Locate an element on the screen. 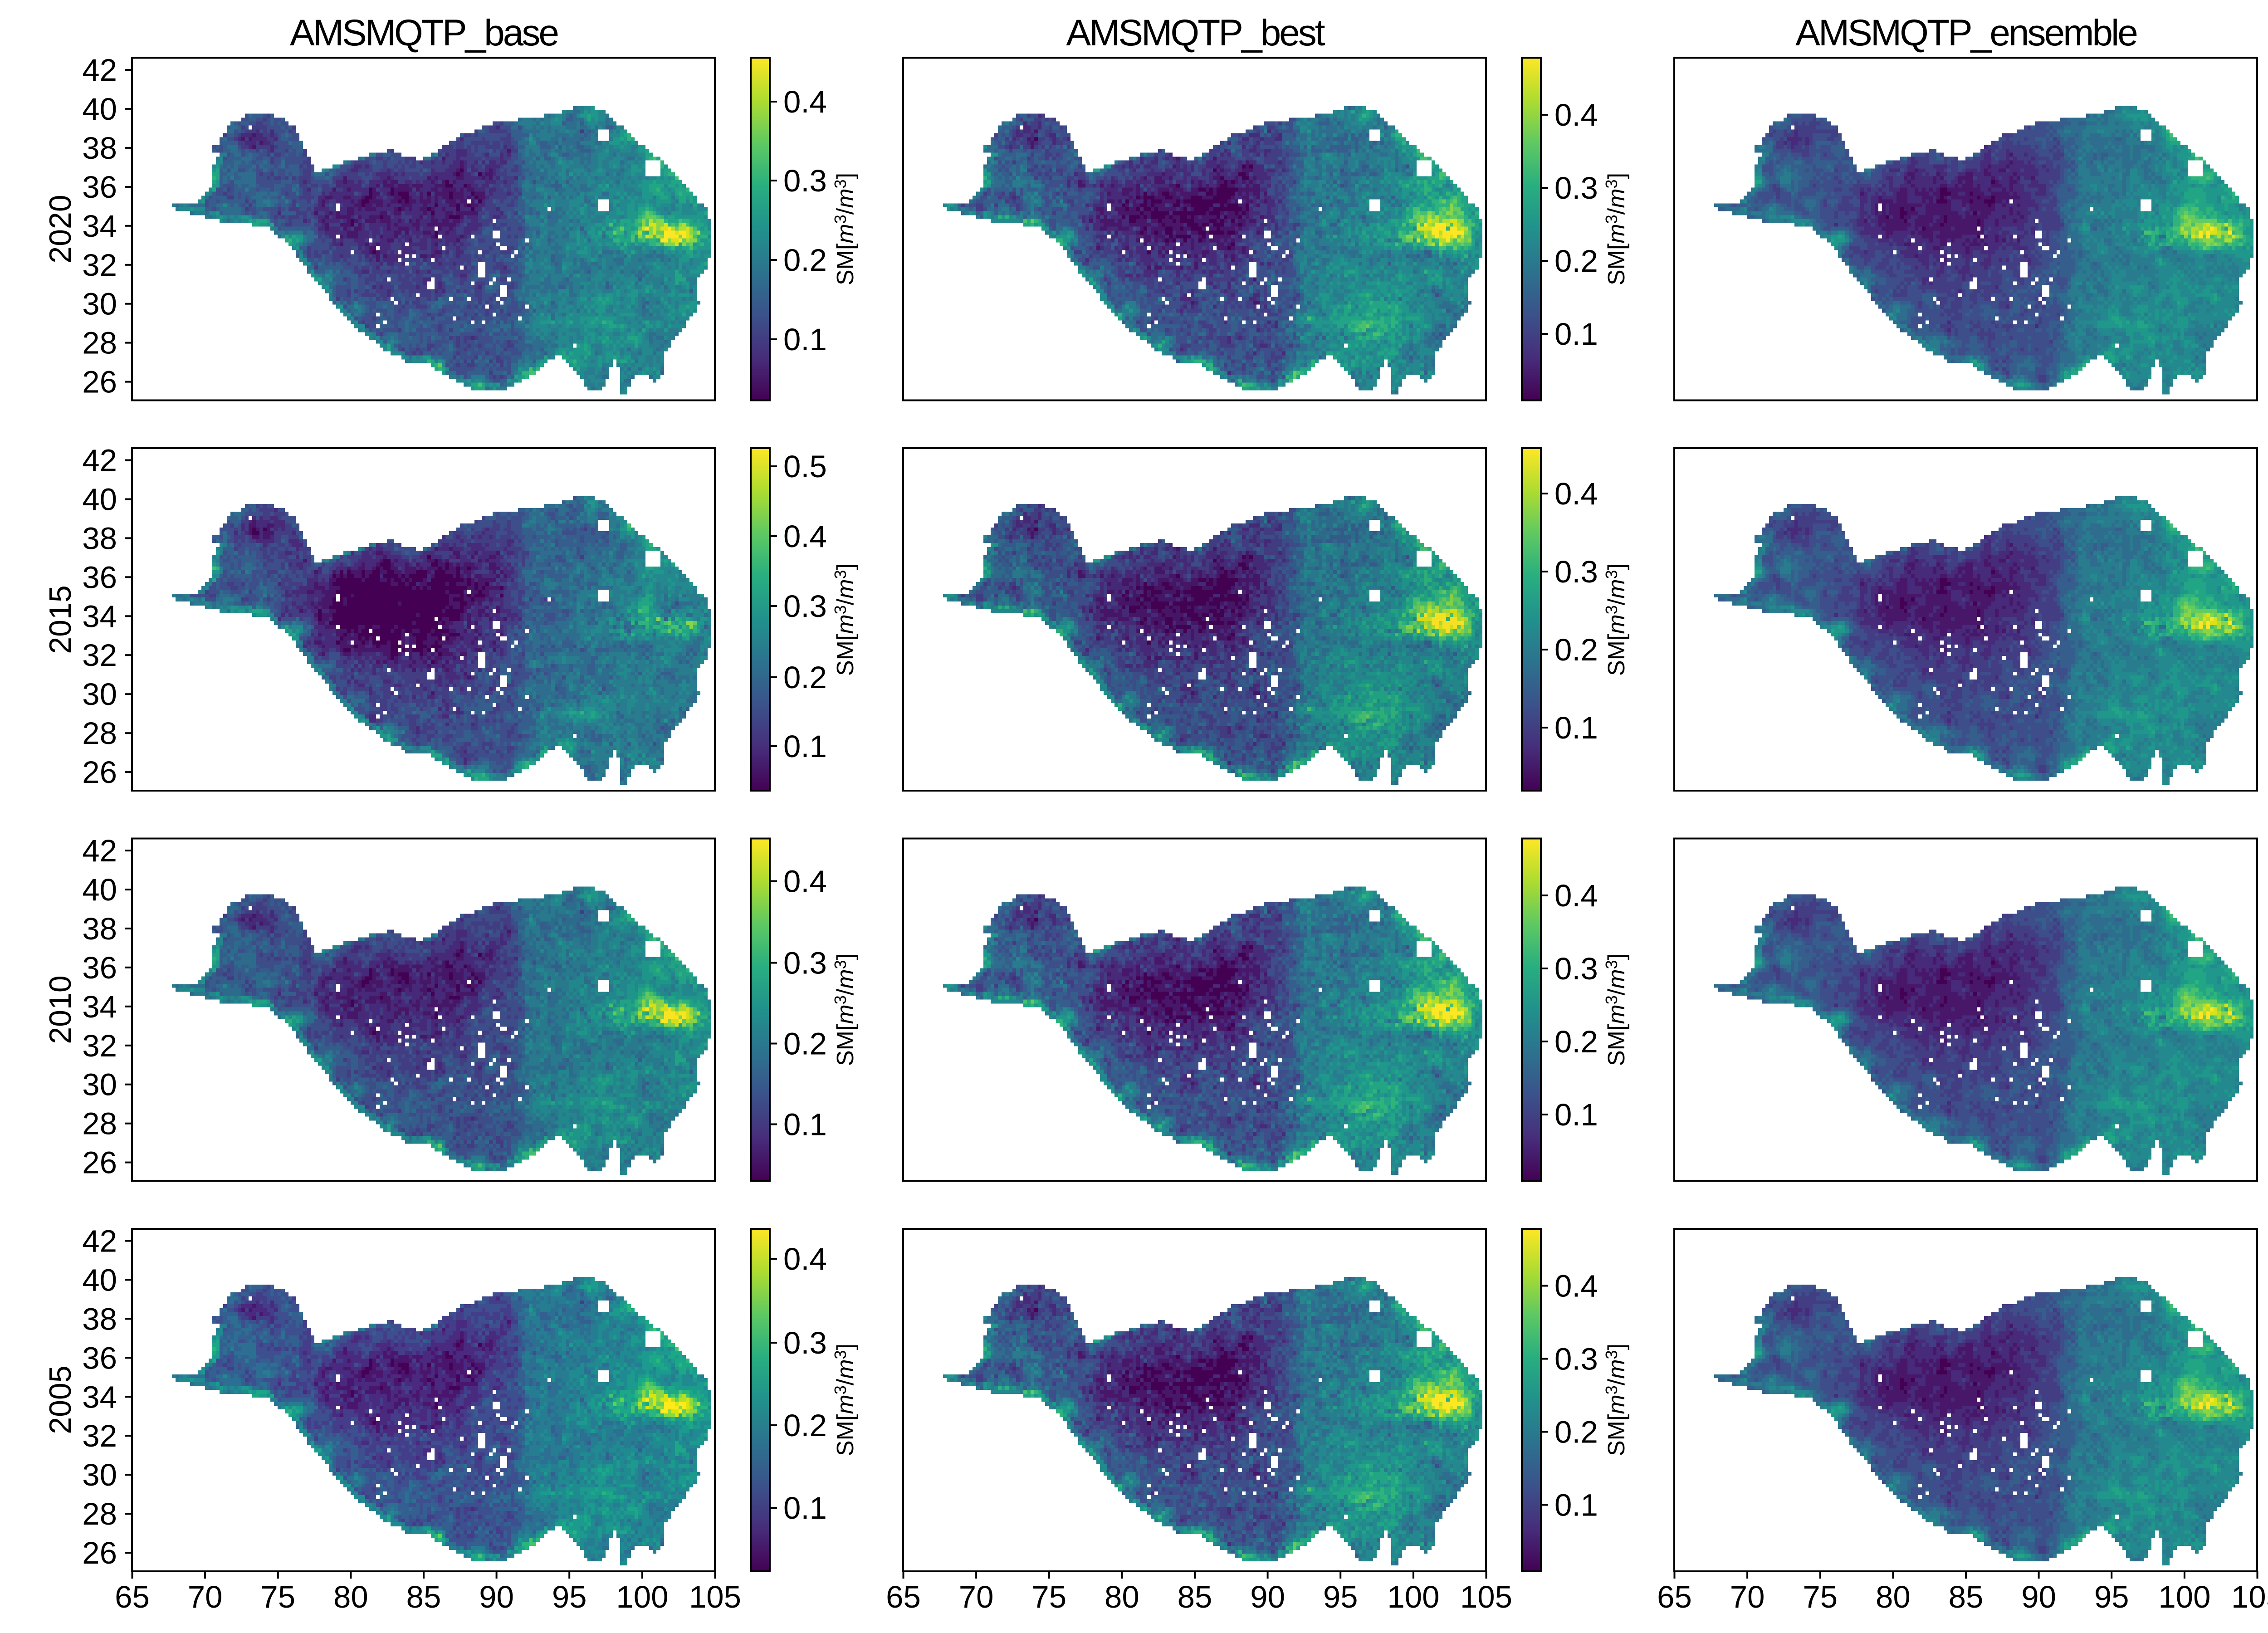 Image resolution: width=2268 pixels, height=1633 pixels. svg-text: 2020 is located at coordinates (61, 229).